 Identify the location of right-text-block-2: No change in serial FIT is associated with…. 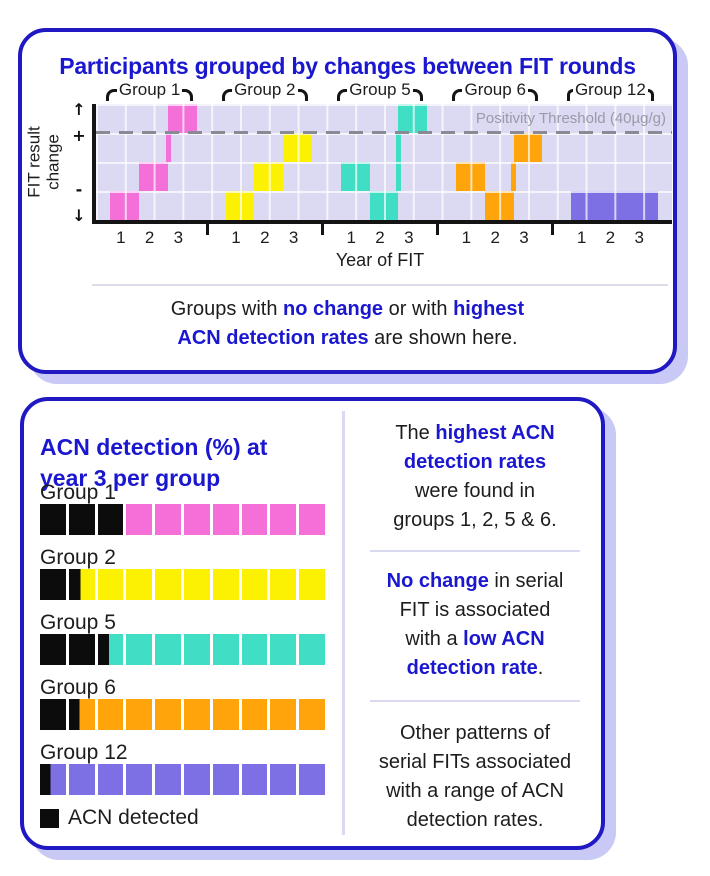
(475, 625).